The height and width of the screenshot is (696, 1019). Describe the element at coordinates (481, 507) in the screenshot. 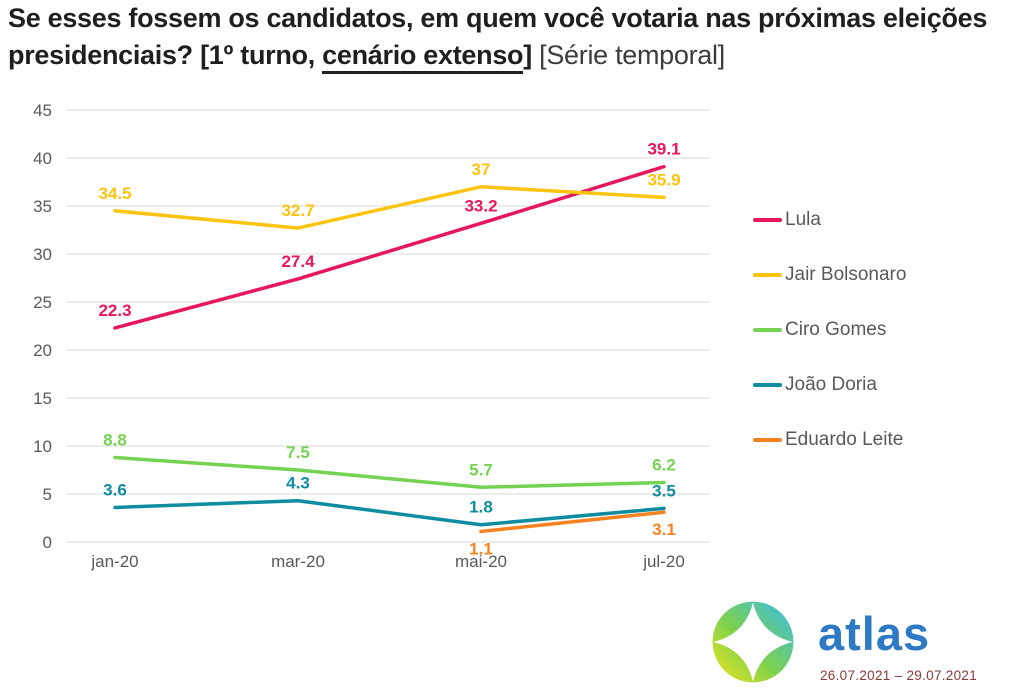

I see `data-label-joao-doria-2: 1.8` at that location.